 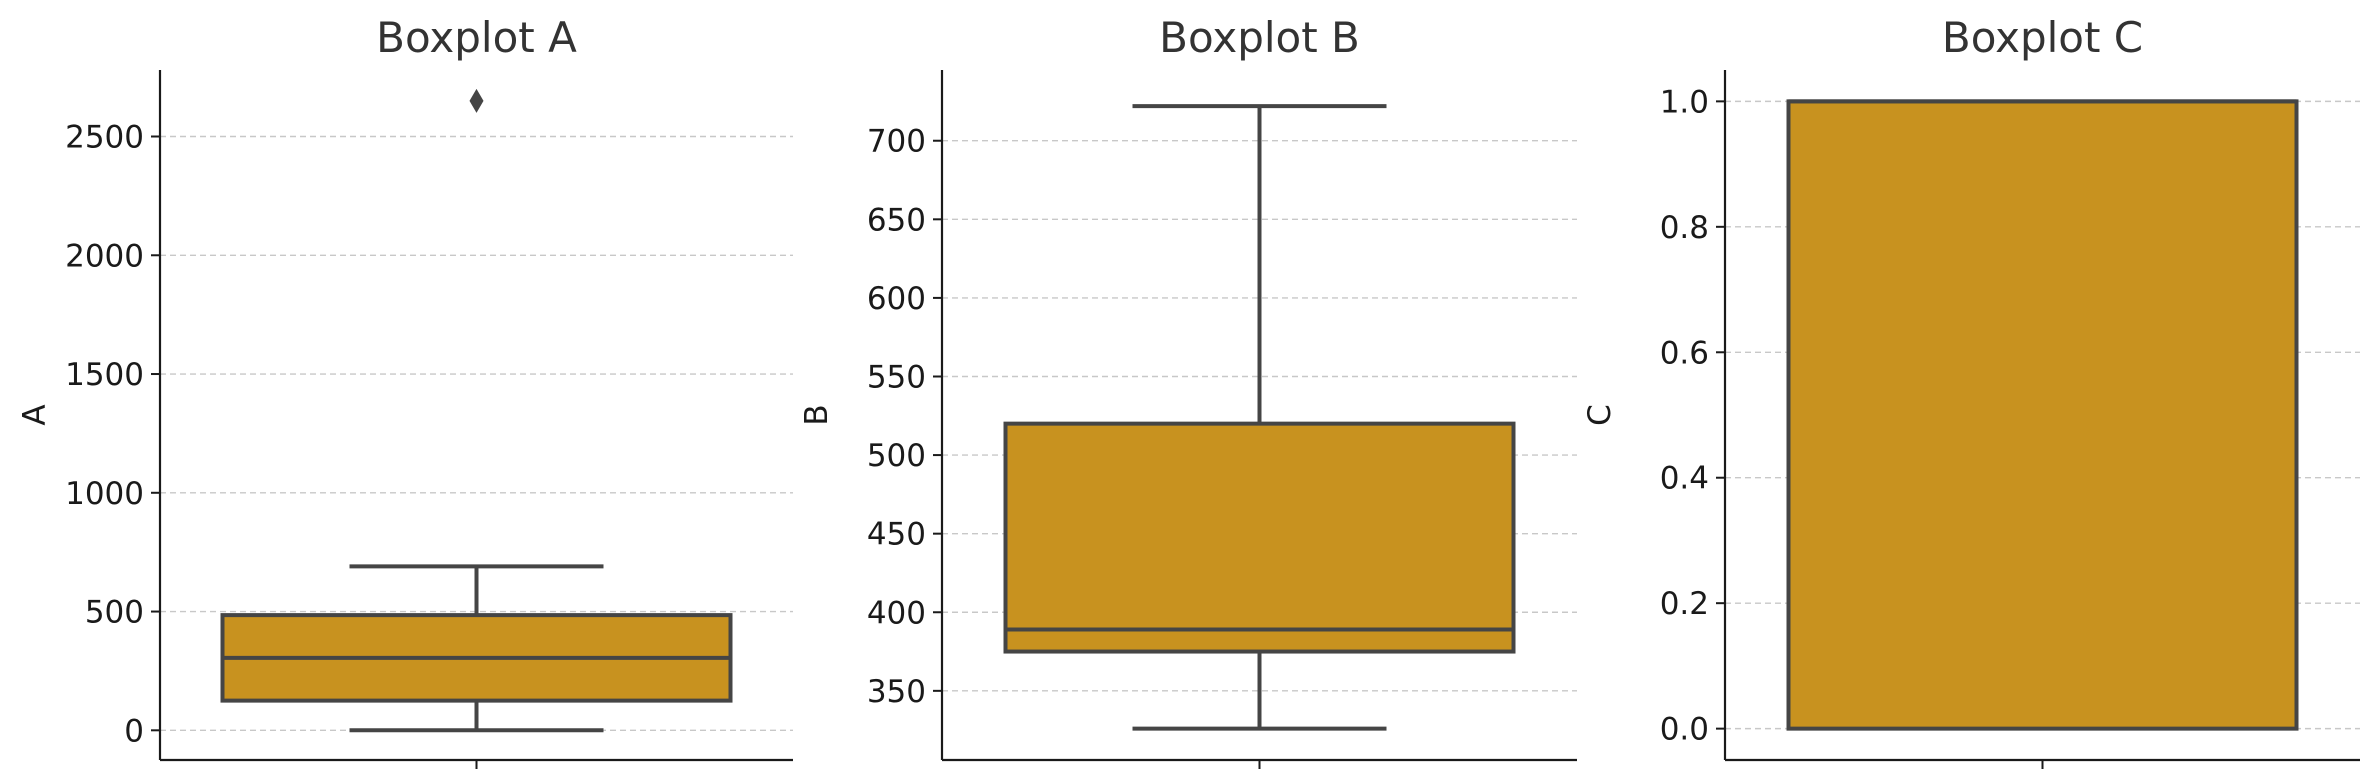 I want to click on y-tick-label: 1500, so click(x=104, y=375).